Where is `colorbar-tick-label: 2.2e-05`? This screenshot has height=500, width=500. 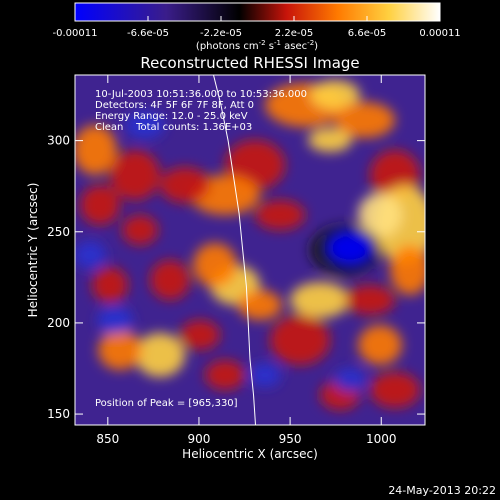 colorbar-tick-label: 2.2e-05 is located at coordinates (294, 33).